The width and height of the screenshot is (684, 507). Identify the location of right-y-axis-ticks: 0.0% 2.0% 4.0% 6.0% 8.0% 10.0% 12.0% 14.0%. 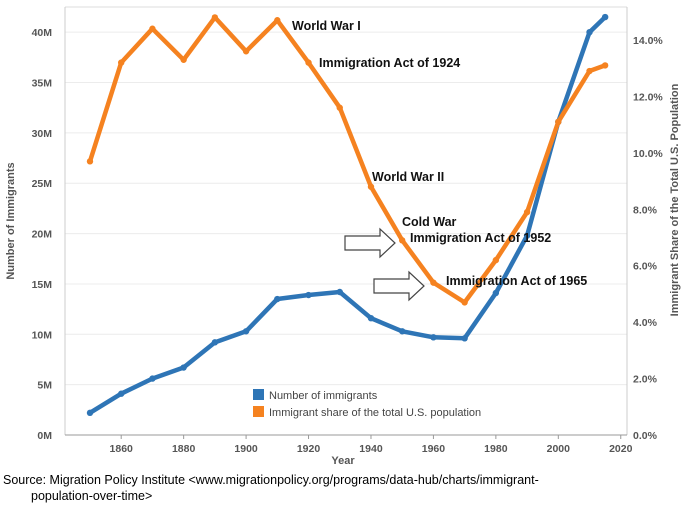
(648, 238).